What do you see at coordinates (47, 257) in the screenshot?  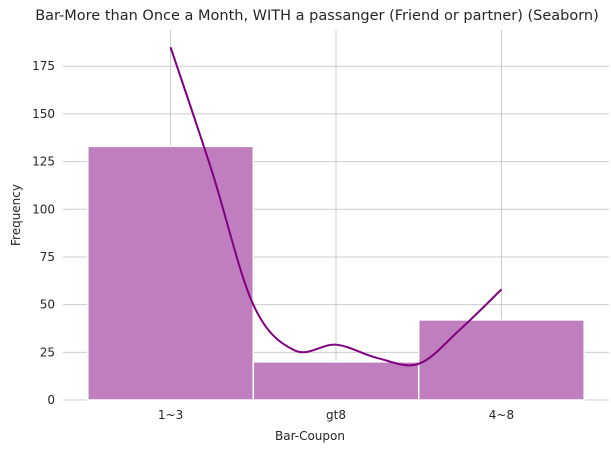 I see `y-tick-label: 75` at bounding box center [47, 257].